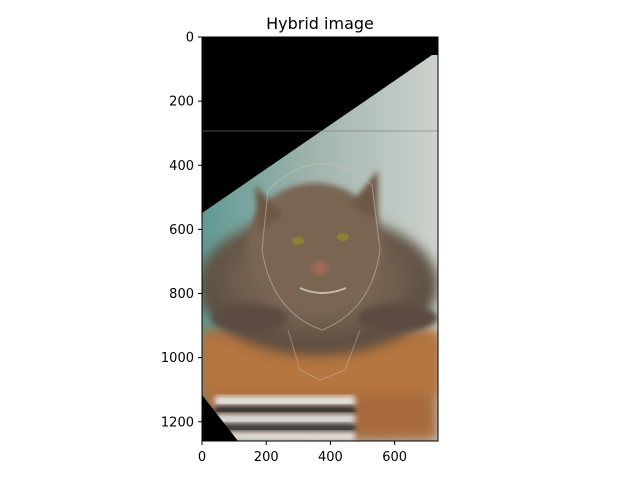  What do you see at coordinates (266, 457) in the screenshot?
I see `x-tick-label: 200` at bounding box center [266, 457].